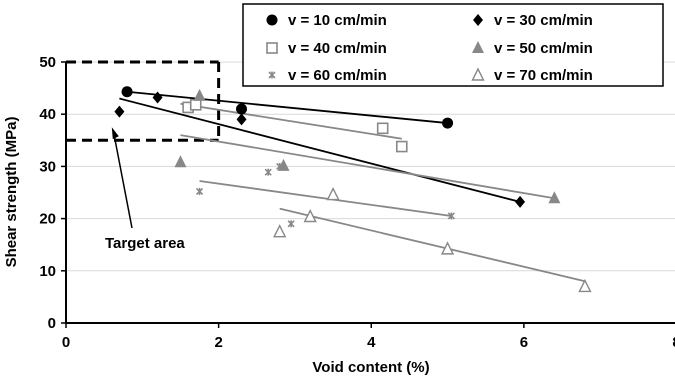 This screenshot has height=378, width=675. Describe the element at coordinates (673, 342) in the screenshot. I see `x-tick-label-8: 8` at that location.